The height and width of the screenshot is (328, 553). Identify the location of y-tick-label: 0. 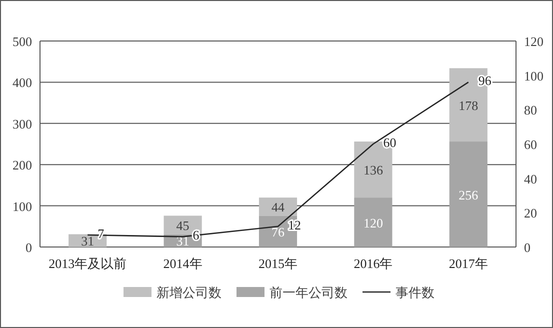
(29, 247).